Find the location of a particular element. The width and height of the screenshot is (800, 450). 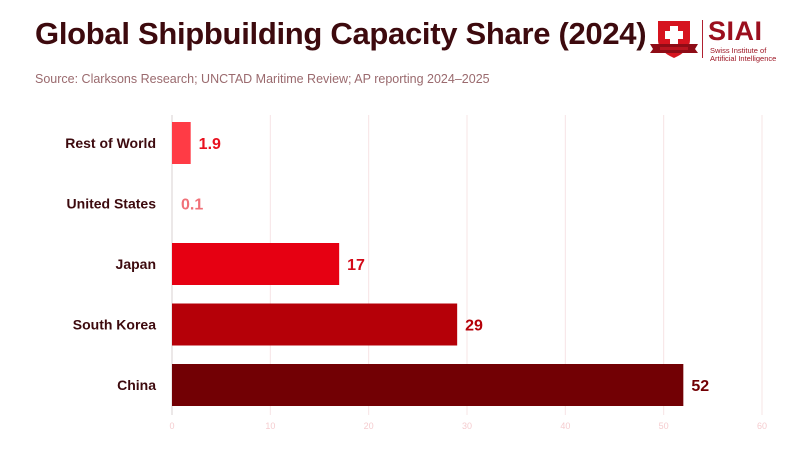

x-tick-label: 0 is located at coordinates (171, 426).